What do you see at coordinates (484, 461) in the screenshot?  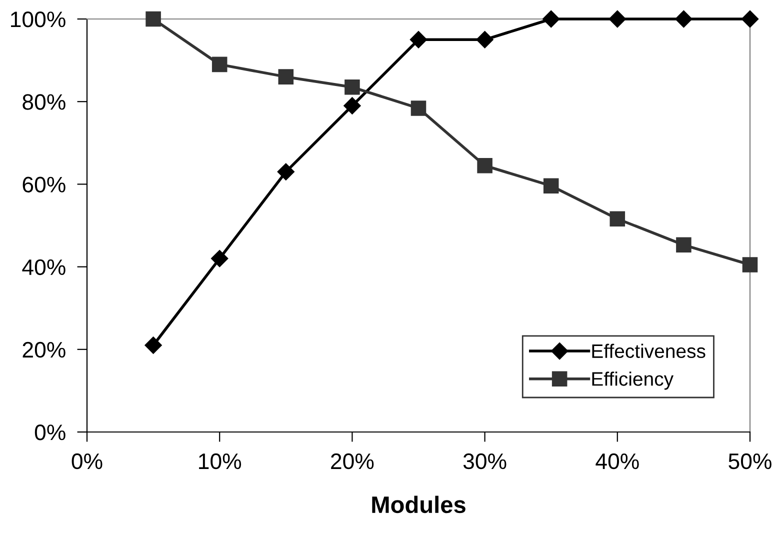 I see `x-tick-label: 30%` at bounding box center [484, 461].